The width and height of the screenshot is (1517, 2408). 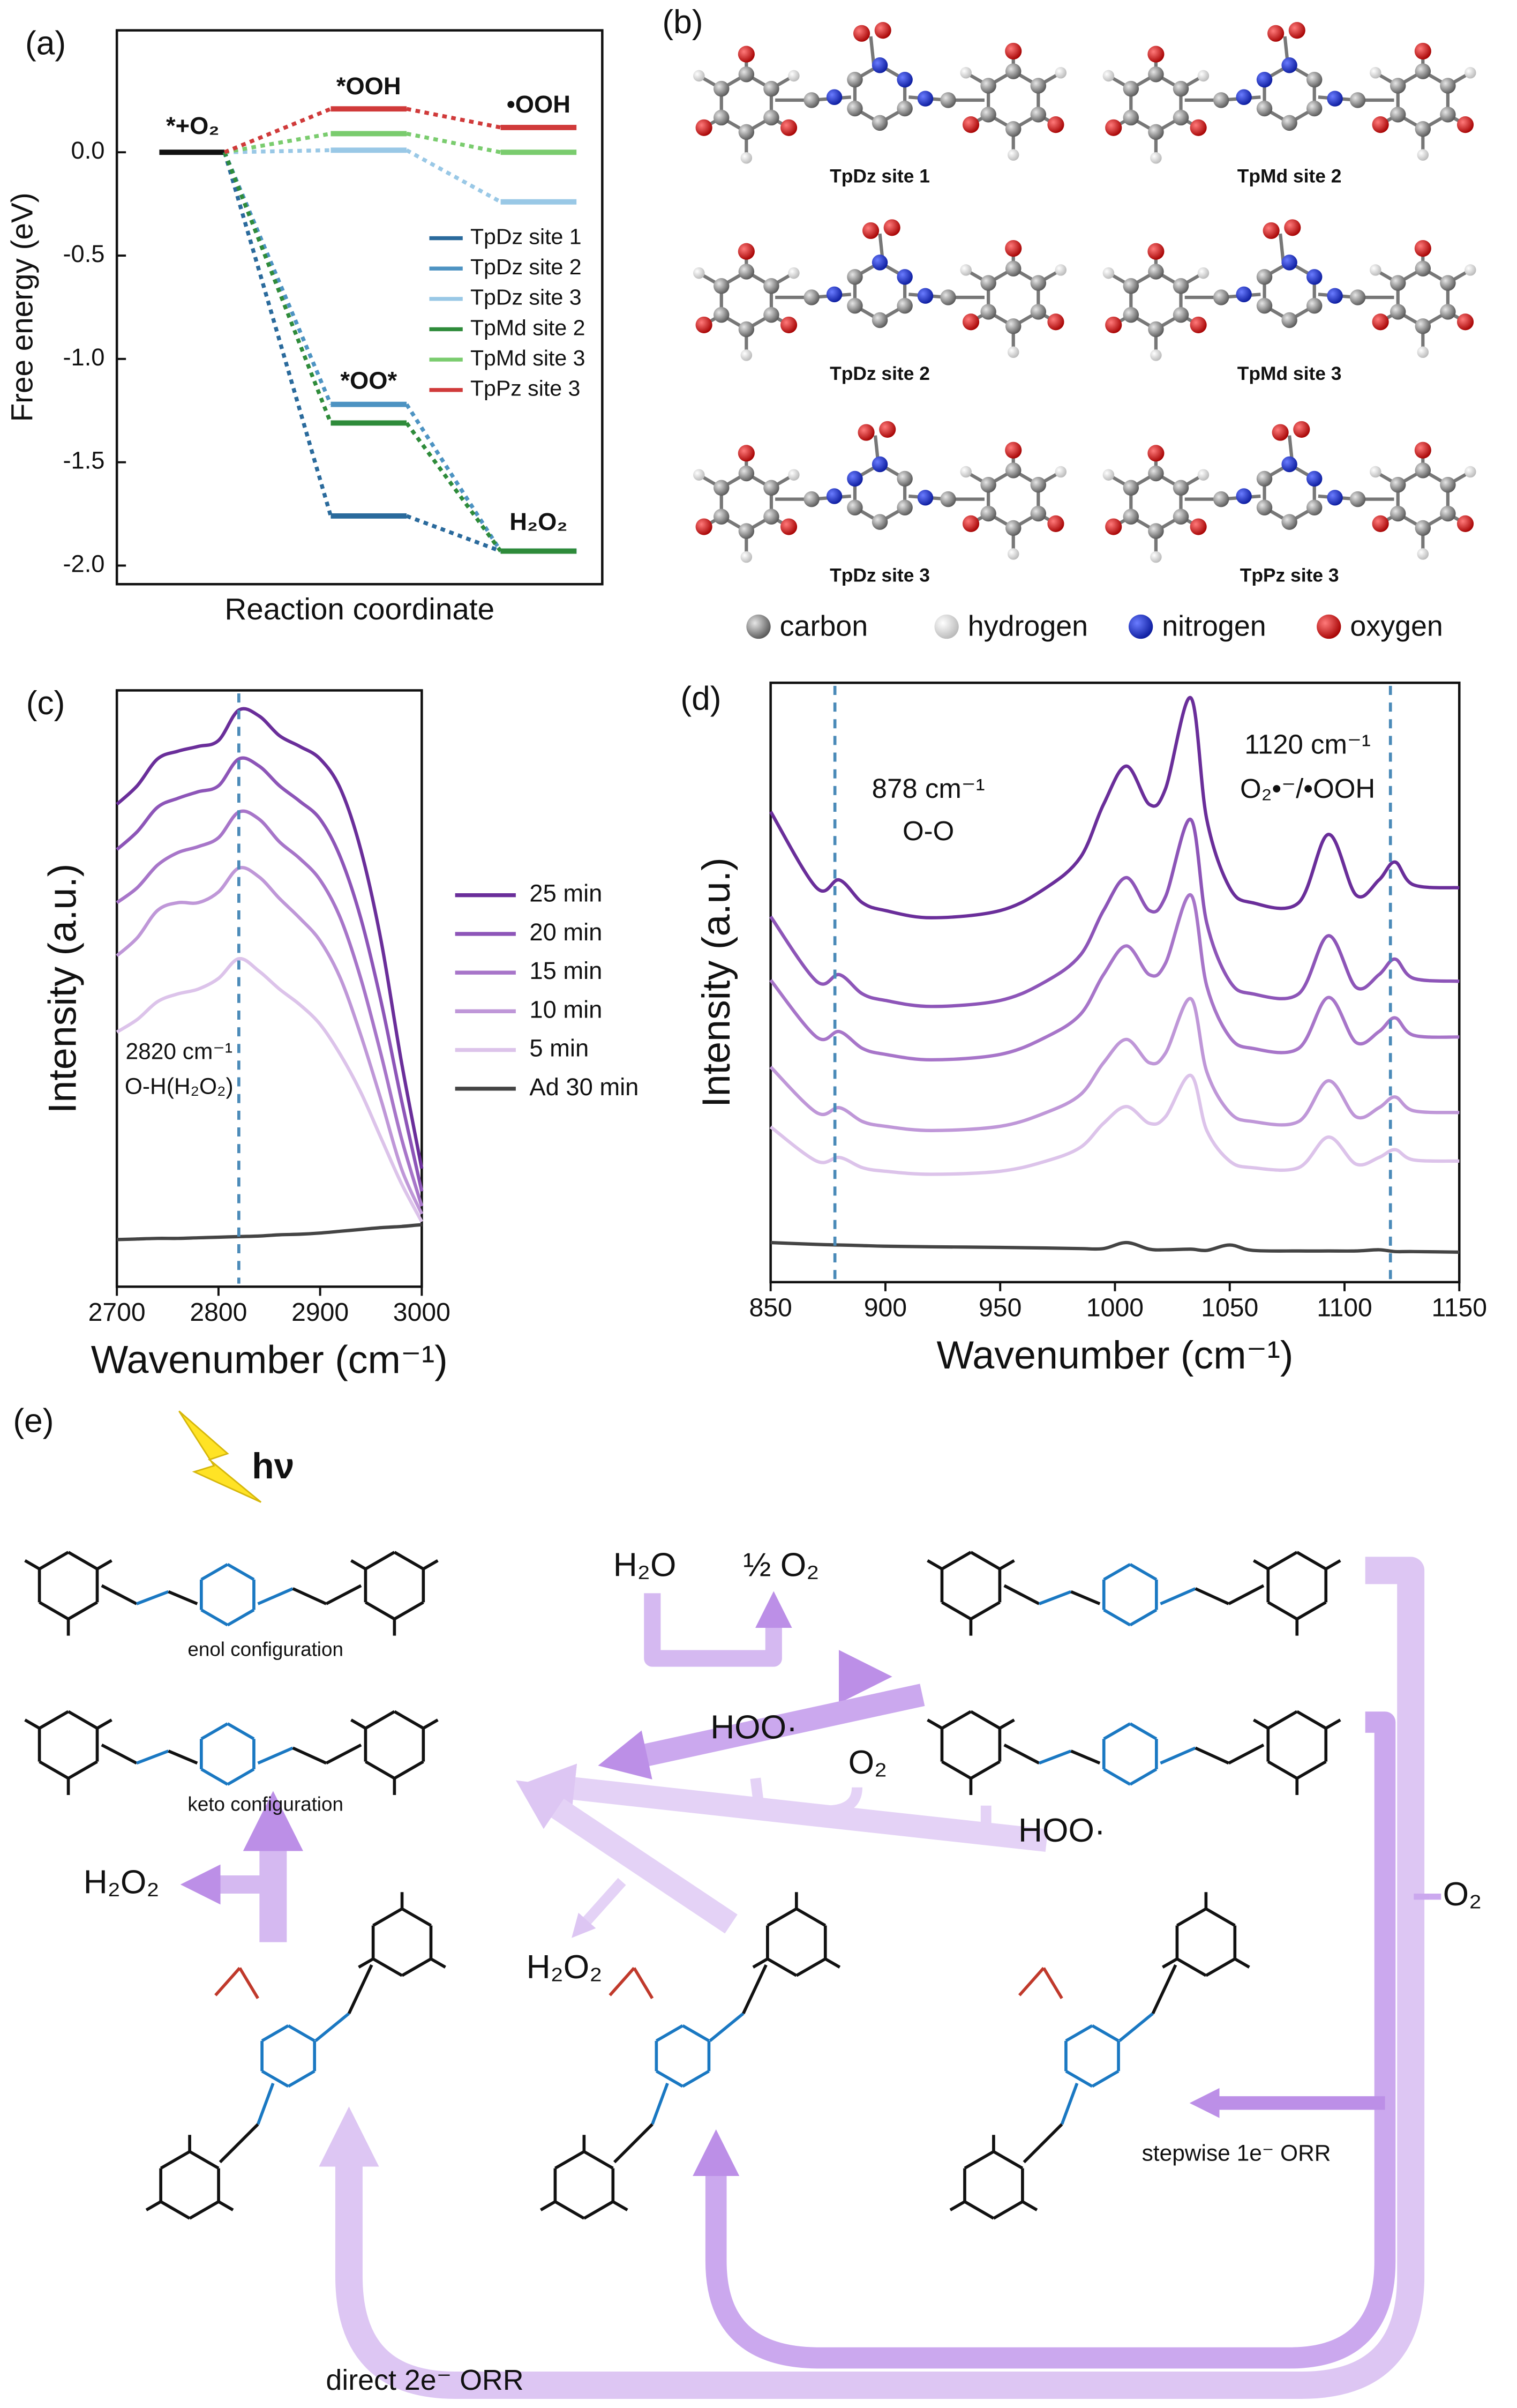 What do you see at coordinates (62, 988) in the screenshot?
I see `y-axis-label: Intensity (a.u.)` at bounding box center [62, 988].